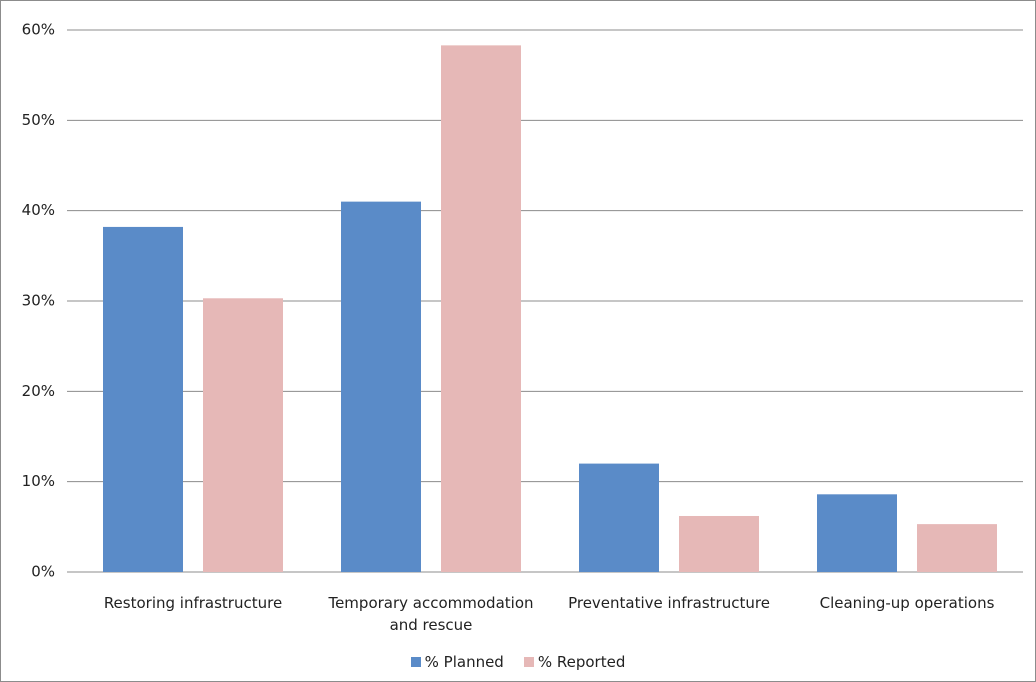 This screenshot has height=682, width=1036. I want to click on legend-label: % Planned, so click(464, 662).